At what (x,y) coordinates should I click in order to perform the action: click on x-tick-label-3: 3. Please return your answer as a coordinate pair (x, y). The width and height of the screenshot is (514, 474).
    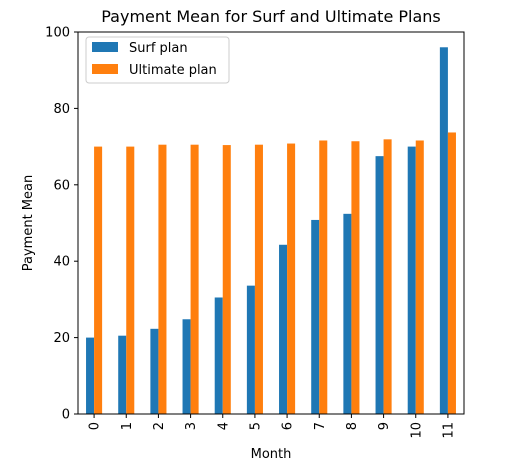
    Looking at the image, I should click on (191, 426).